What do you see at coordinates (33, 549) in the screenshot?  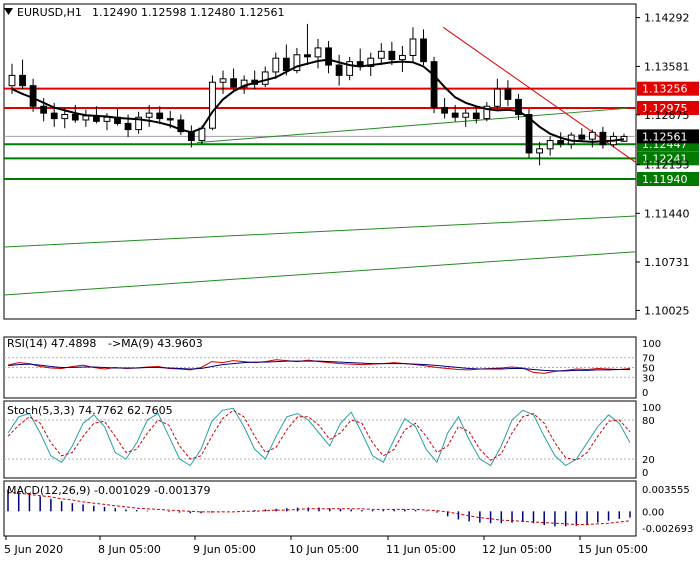 I see `time-tick-label: 5 Jun 2020` at bounding box center [33, 549].